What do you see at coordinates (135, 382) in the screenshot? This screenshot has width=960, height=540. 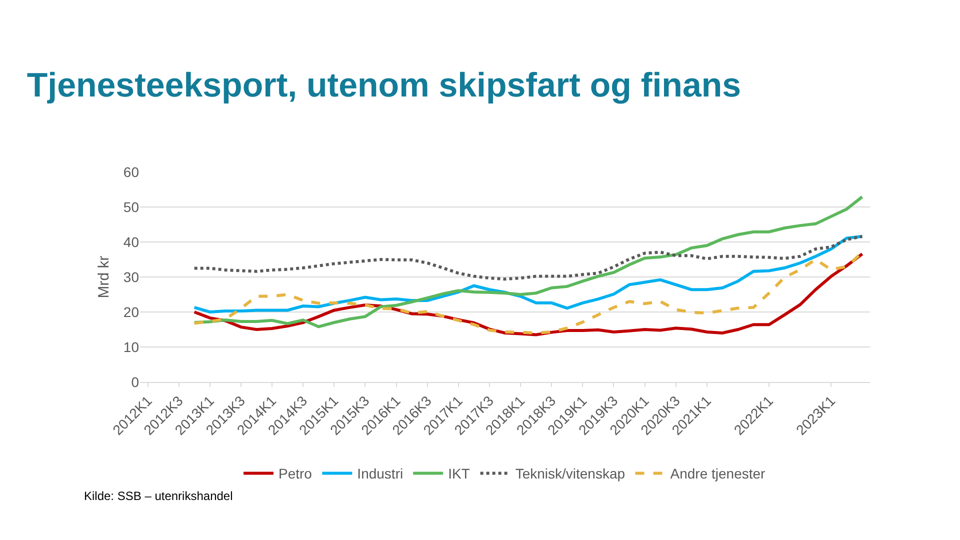 I see `y-tick-label: 0` at bounding box center [135, 382].